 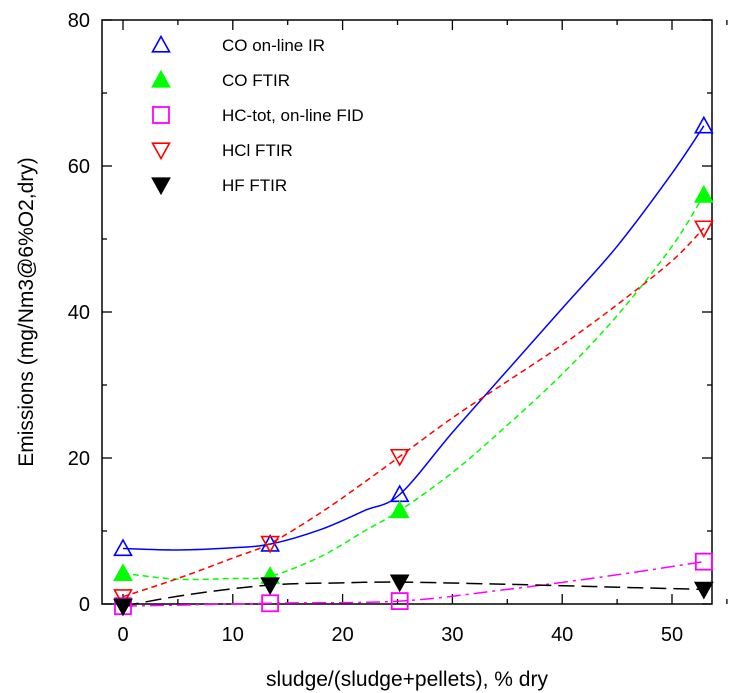 I want to click on x-axis-label: sludge/(sludge+pellets), % dry, so click(x=407, y=679).